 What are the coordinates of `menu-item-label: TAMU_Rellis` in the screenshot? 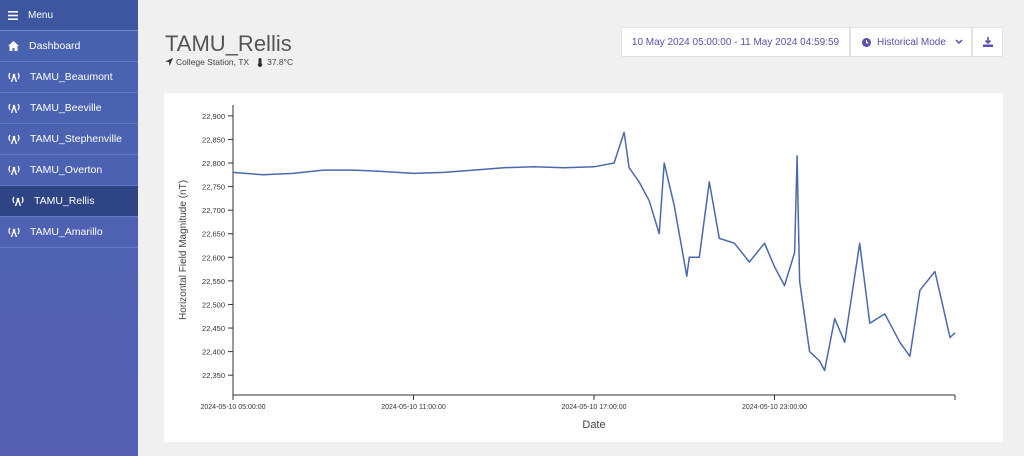 It's located at (64, 201).